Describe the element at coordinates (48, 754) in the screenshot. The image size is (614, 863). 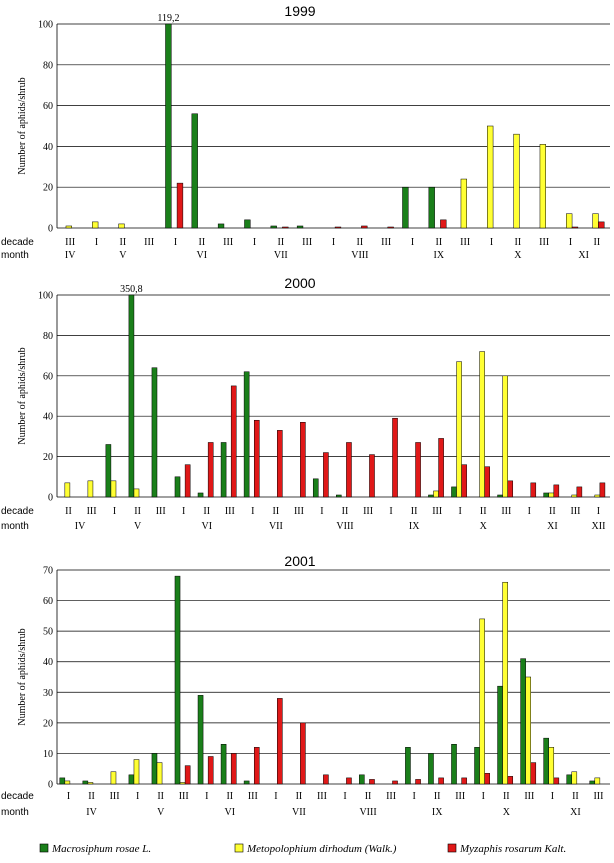
I see `y-tick-label: 10` at that location.